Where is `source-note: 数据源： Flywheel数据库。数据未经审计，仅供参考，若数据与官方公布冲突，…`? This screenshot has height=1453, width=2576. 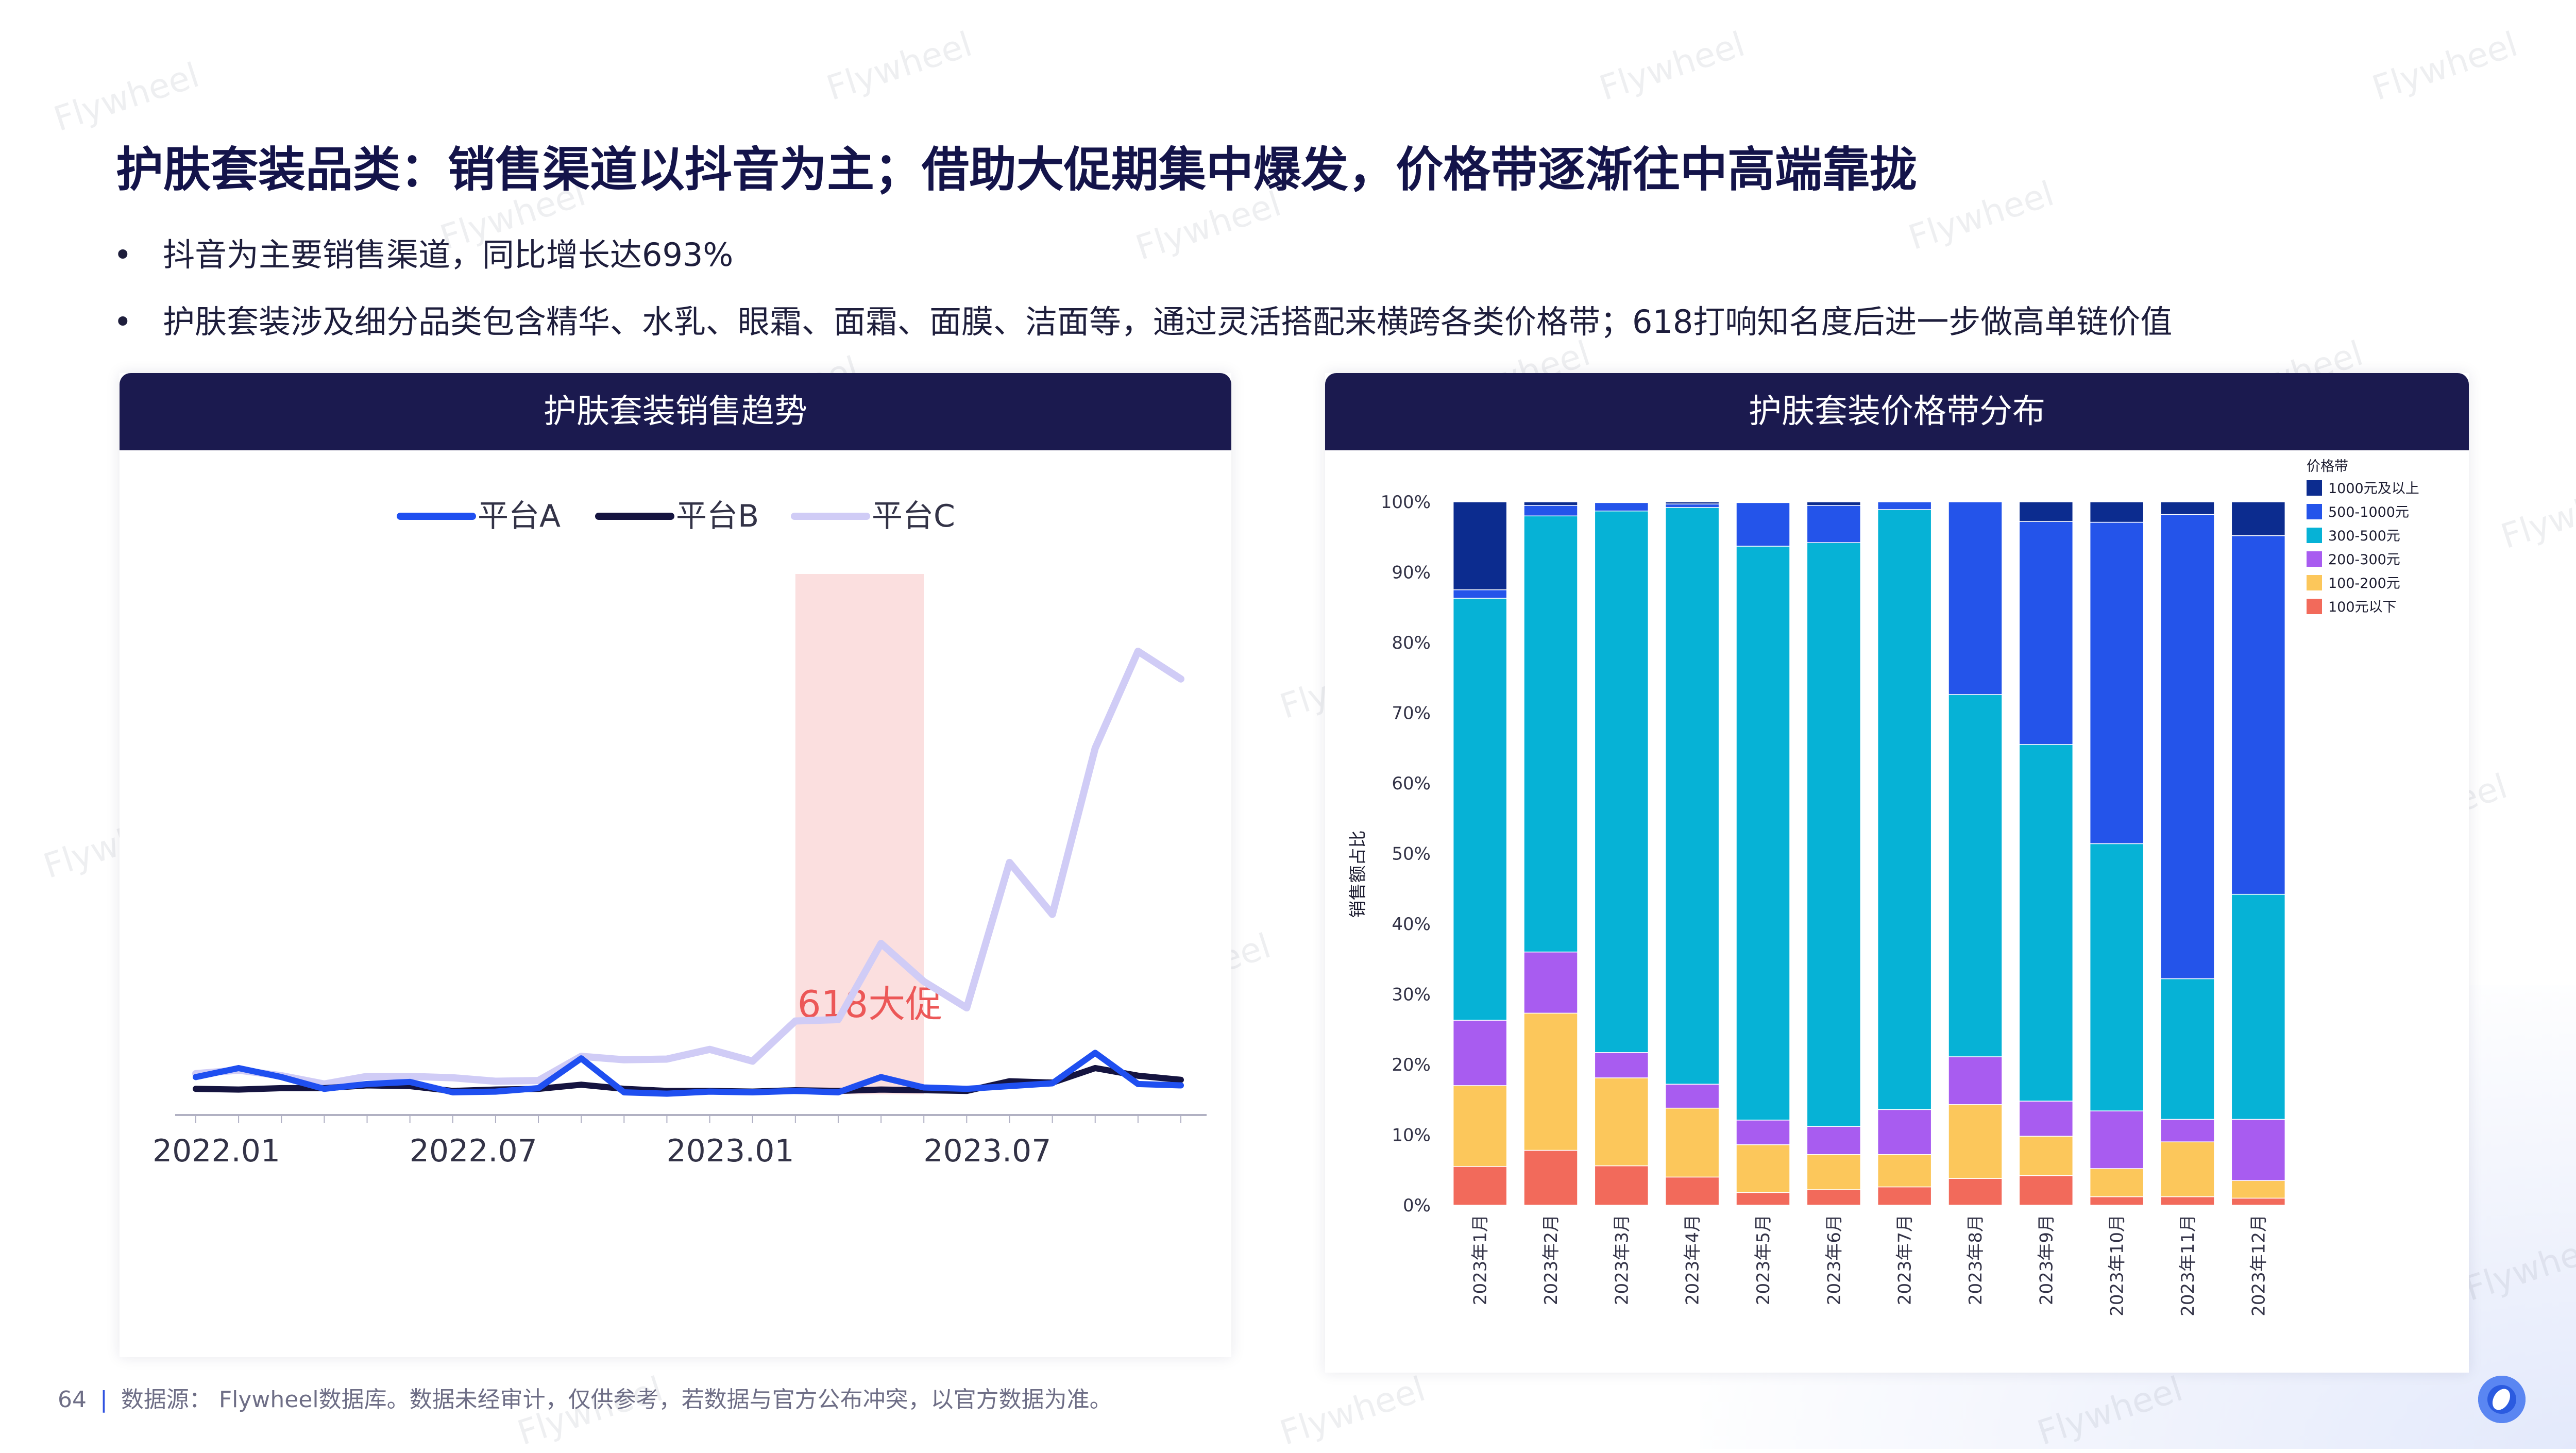 source-note: 数据源： Flywheel数据库。数据未经审计，仅供参考，若数据与官方公布冲突，… is located at coordinates (616, 1400).